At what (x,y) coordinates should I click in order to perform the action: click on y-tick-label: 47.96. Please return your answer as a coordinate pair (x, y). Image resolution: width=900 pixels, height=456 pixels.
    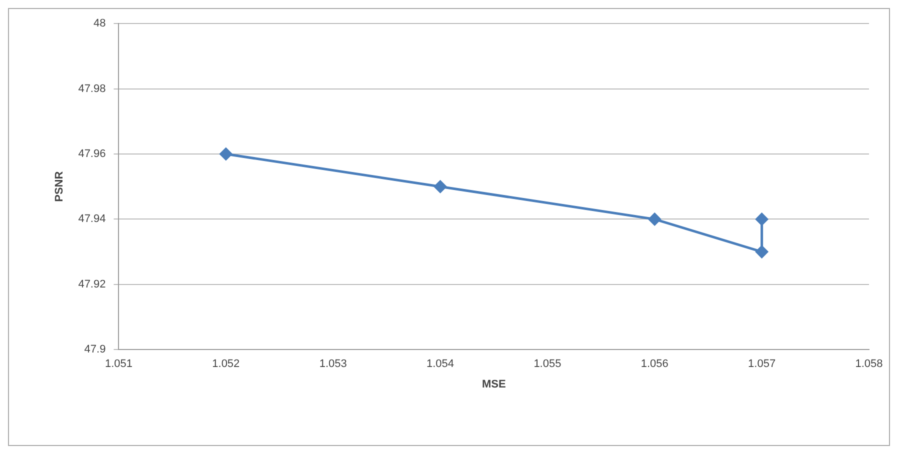
    Looking at the image, I should click on (92, 154).